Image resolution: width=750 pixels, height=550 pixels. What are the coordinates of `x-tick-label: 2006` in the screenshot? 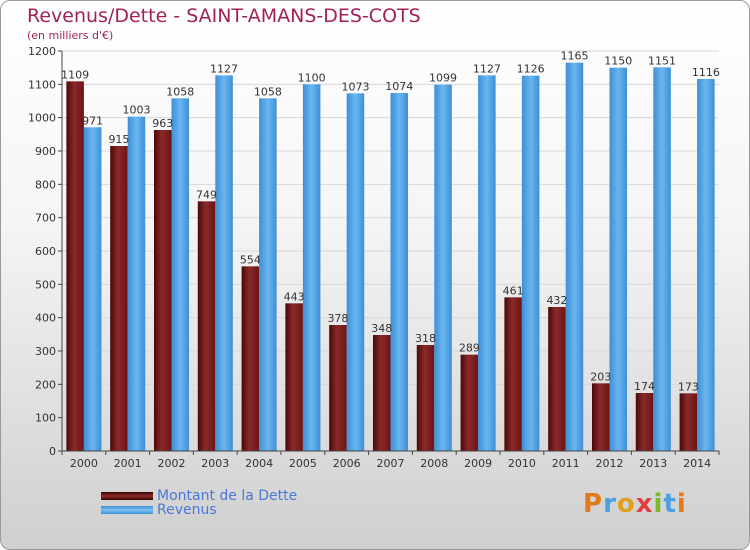 It's located at (347, 463).